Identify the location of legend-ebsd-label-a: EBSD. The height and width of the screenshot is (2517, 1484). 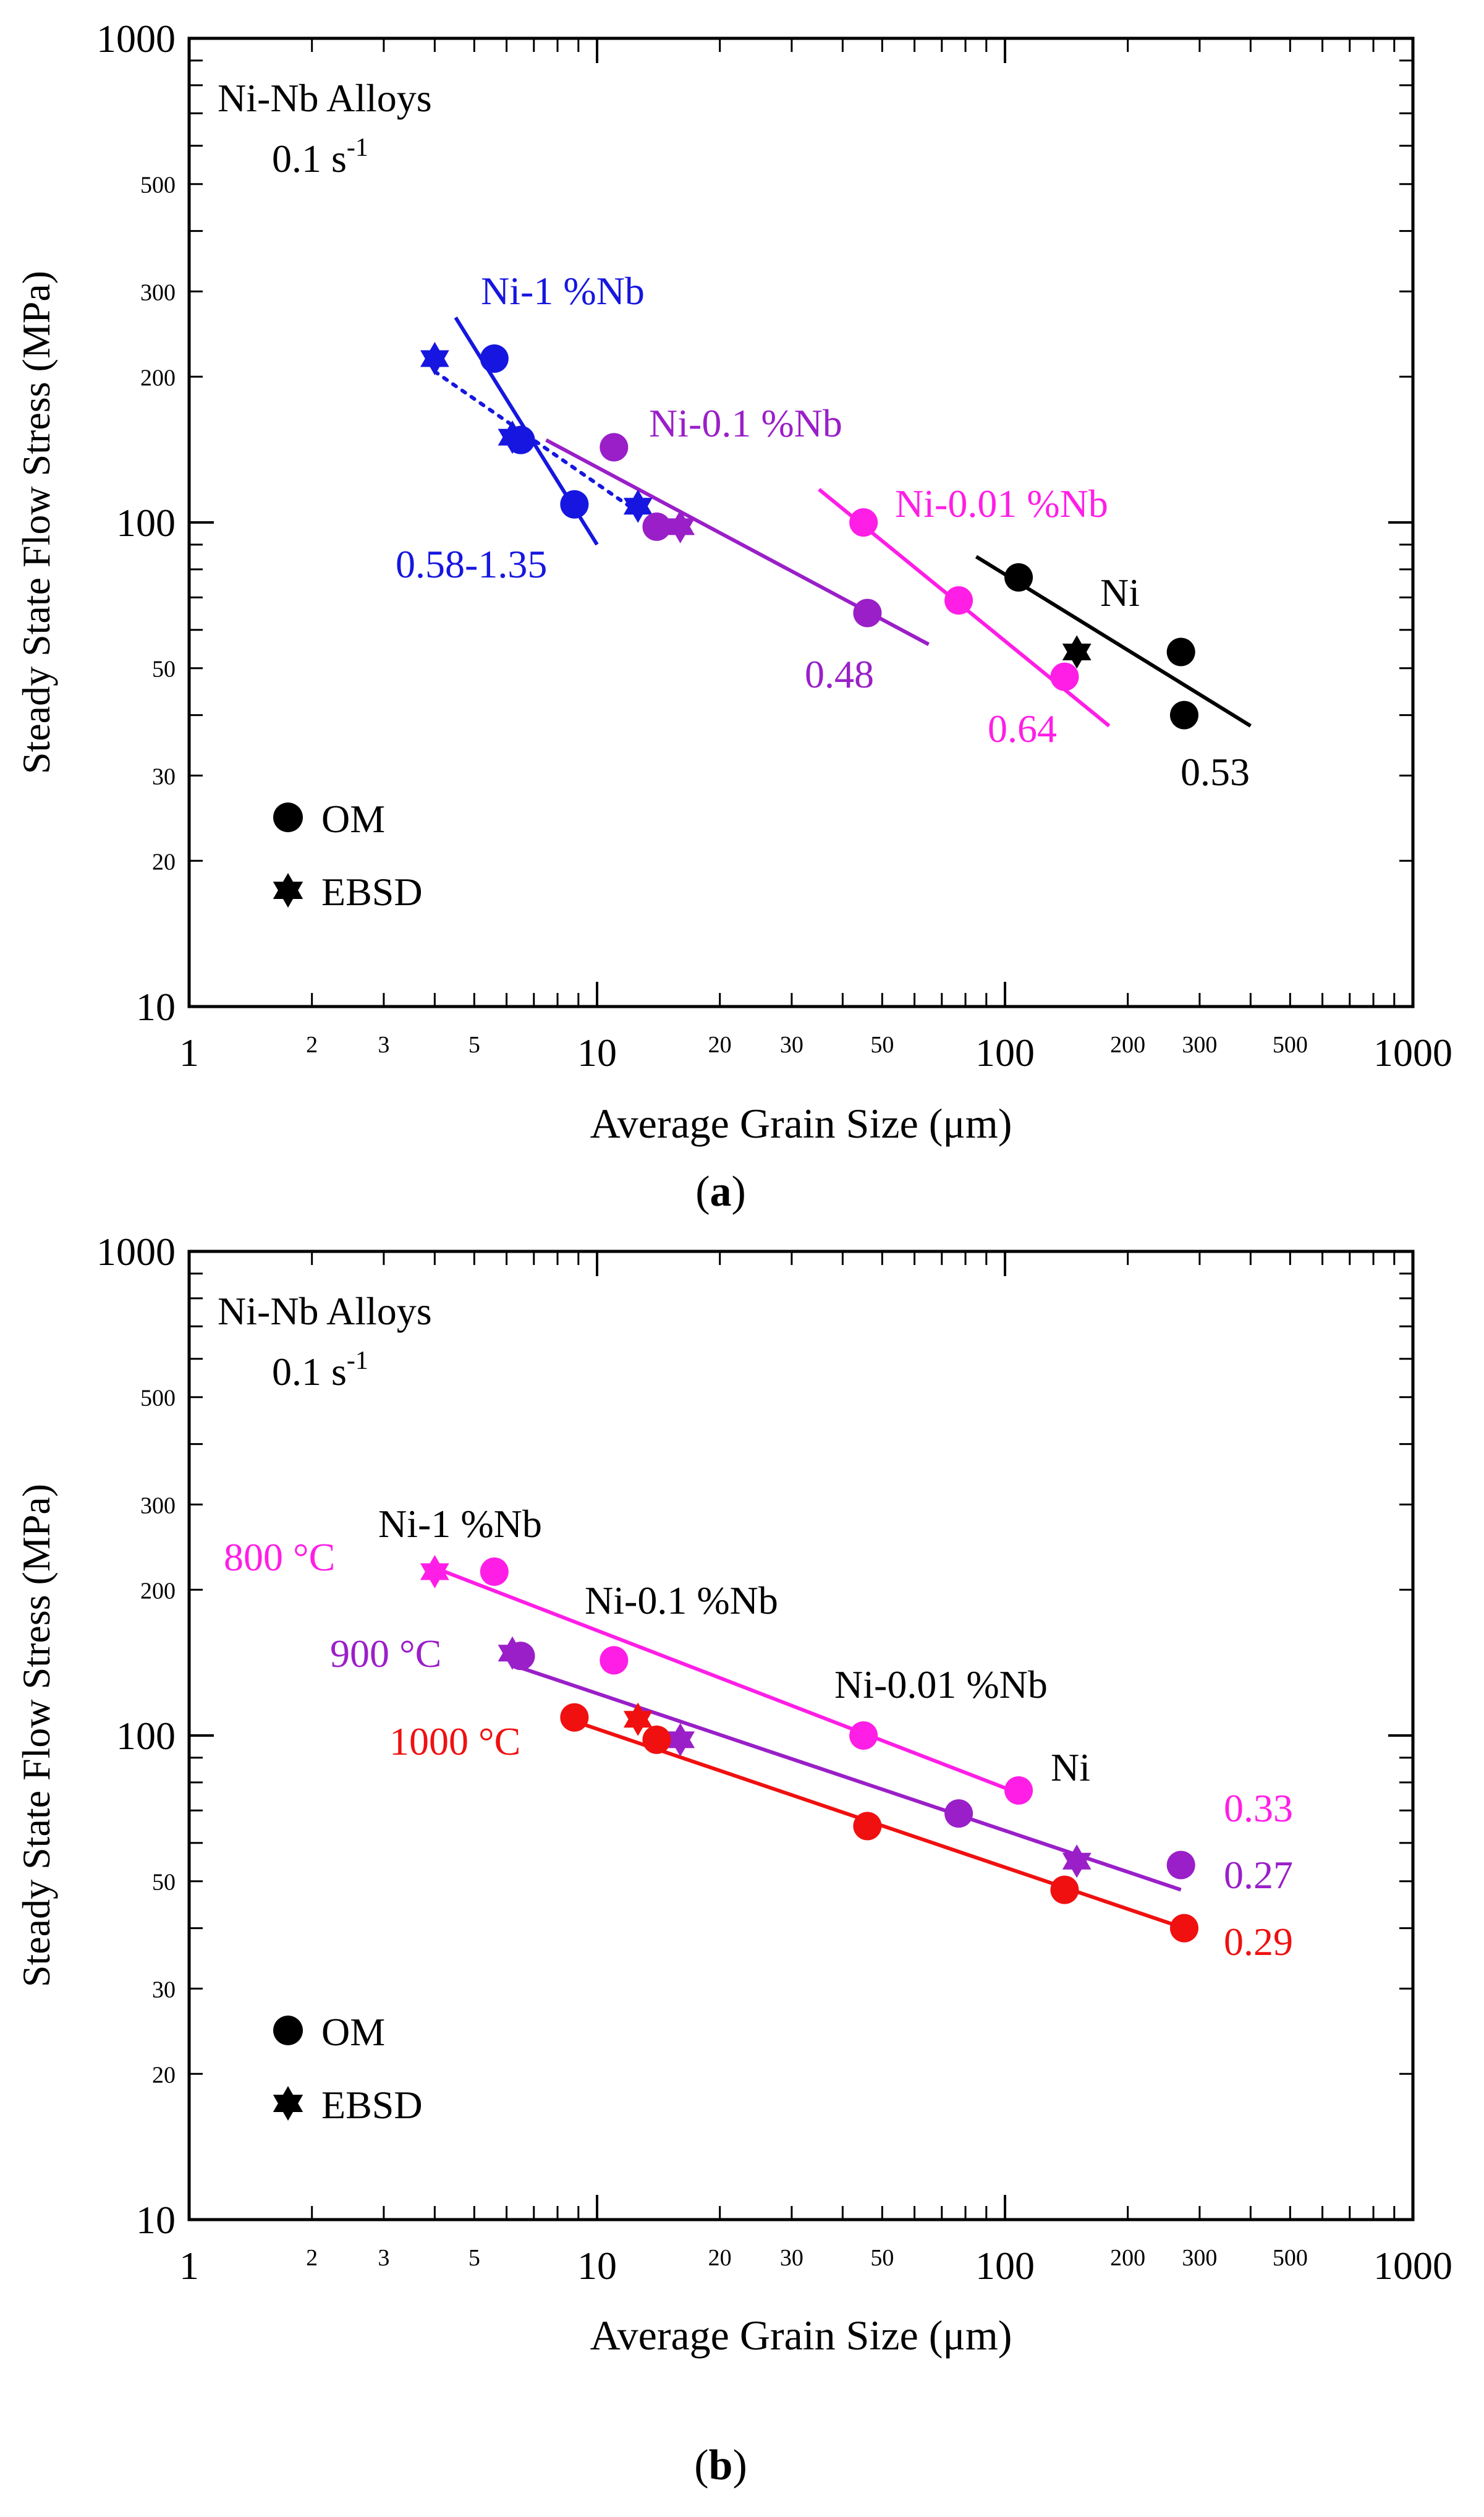
(372, 892).